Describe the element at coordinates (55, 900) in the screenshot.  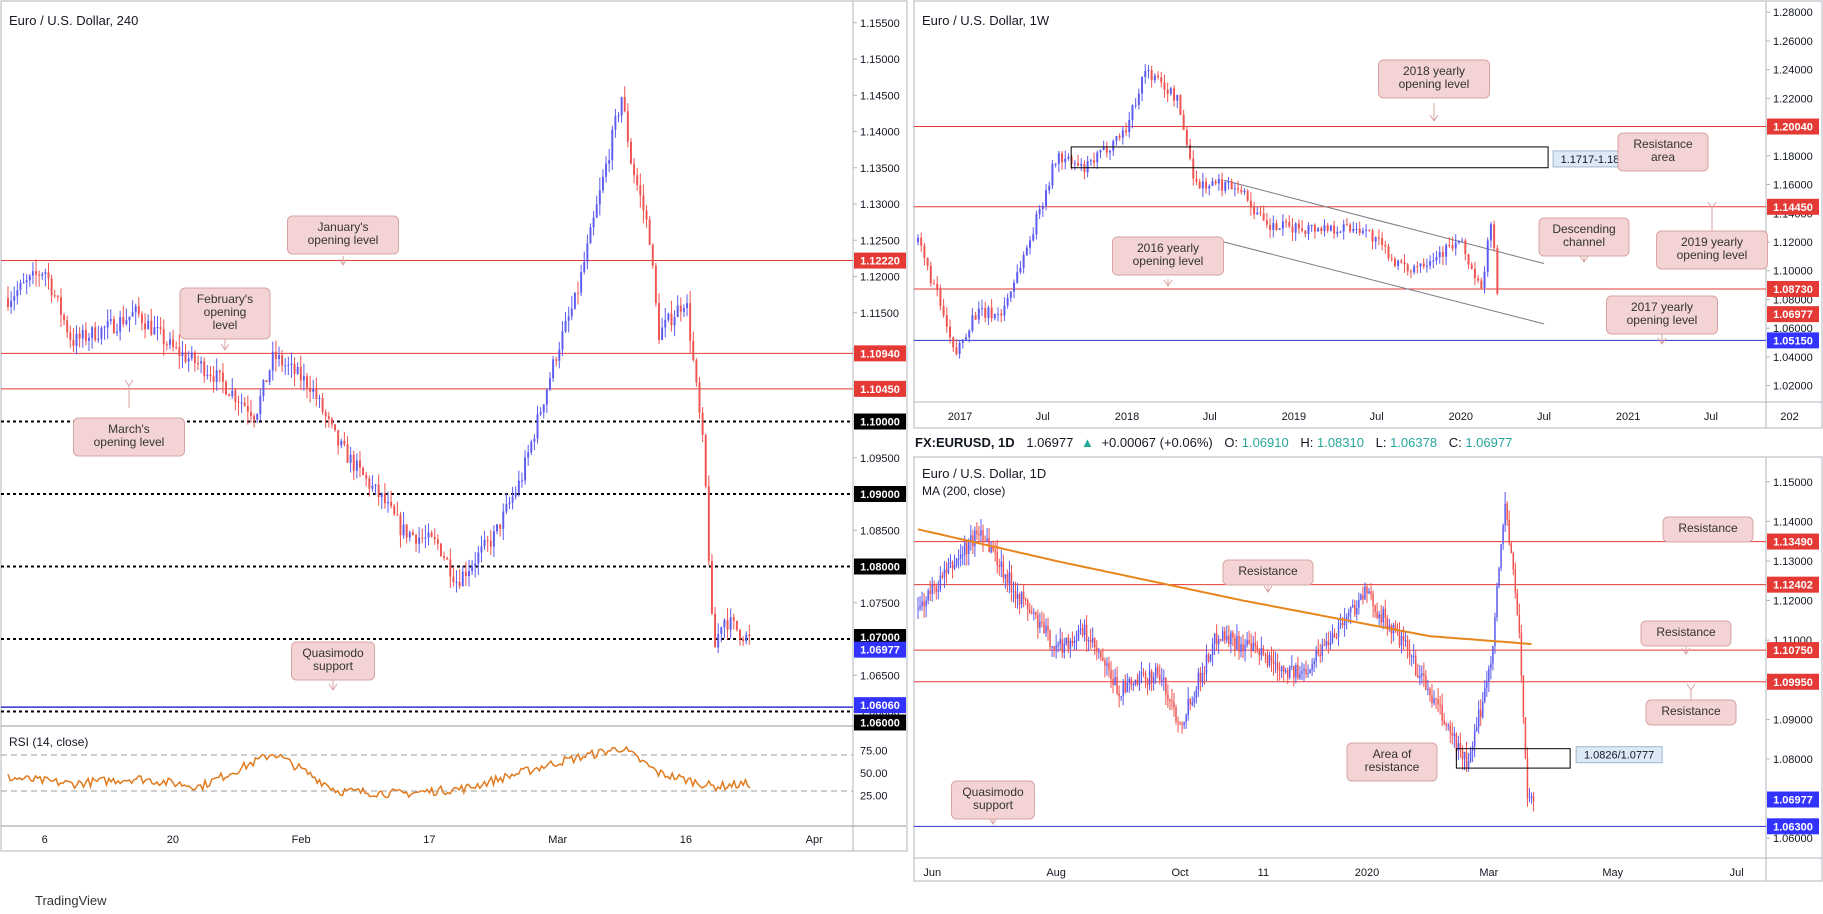
I see `tradingview-logo: TradingView` at that location.